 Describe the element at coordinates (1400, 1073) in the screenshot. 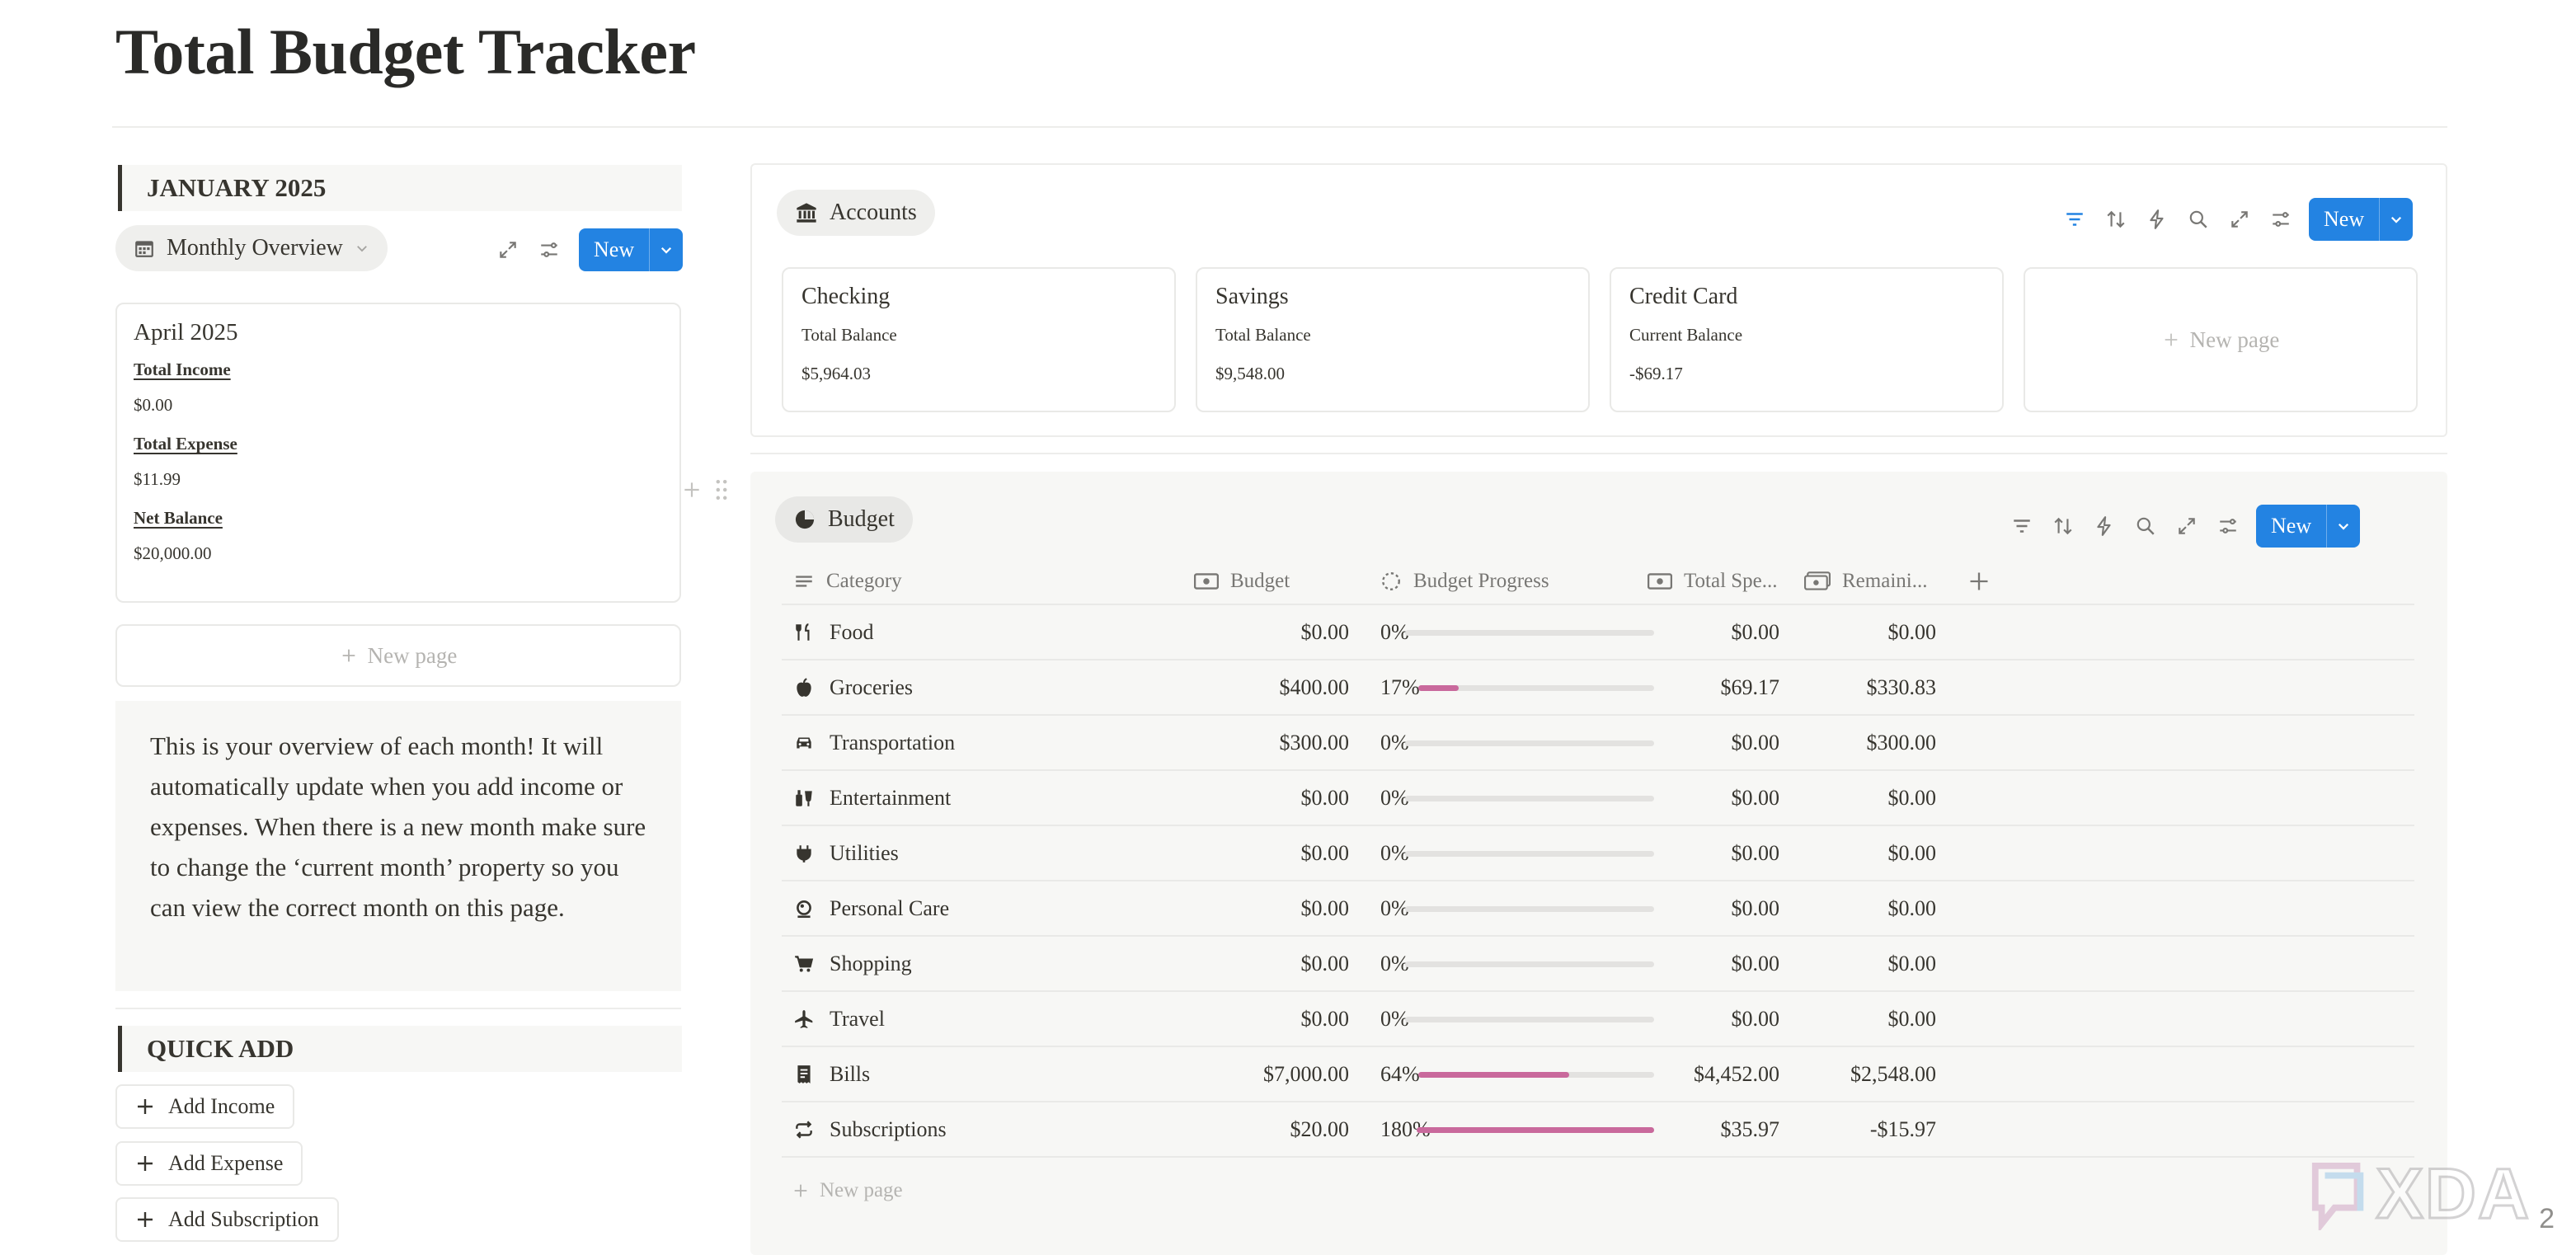

I see `progress-label: 64%` at that location.